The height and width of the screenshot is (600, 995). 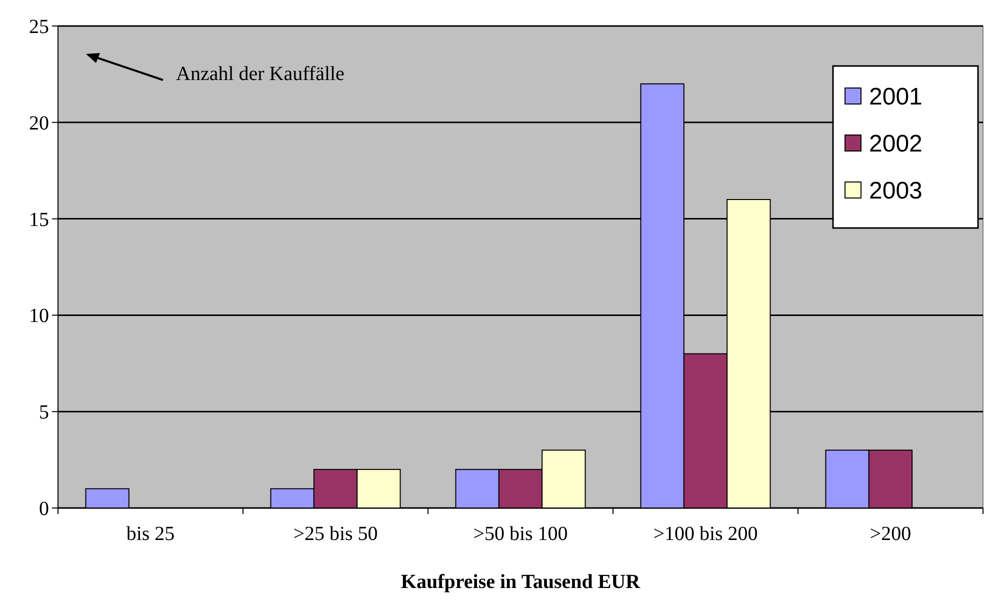 I want to click on y-tick-label: 5, so click(x=44, y=413).